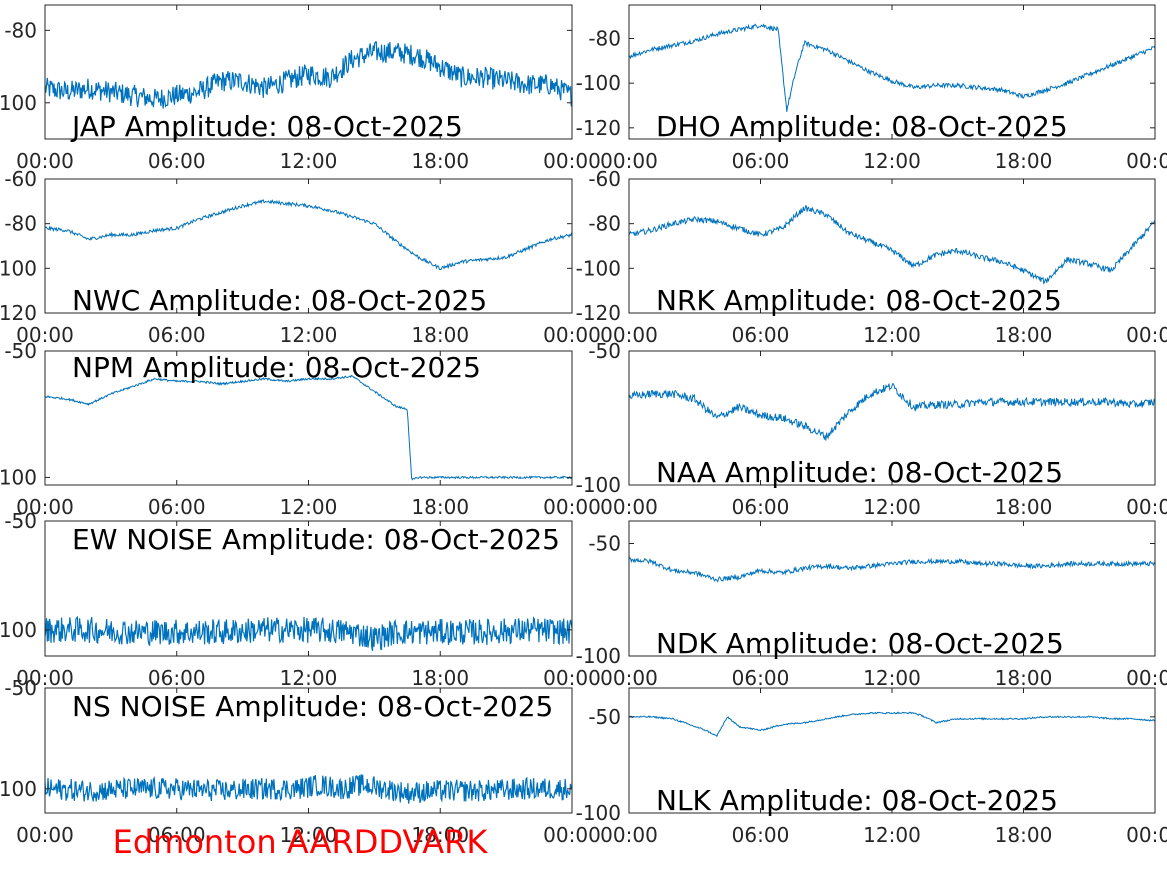 The image size is (1167, 879). I want to click on station-label: Edmonton AARDDVARK, so click(301, 842).